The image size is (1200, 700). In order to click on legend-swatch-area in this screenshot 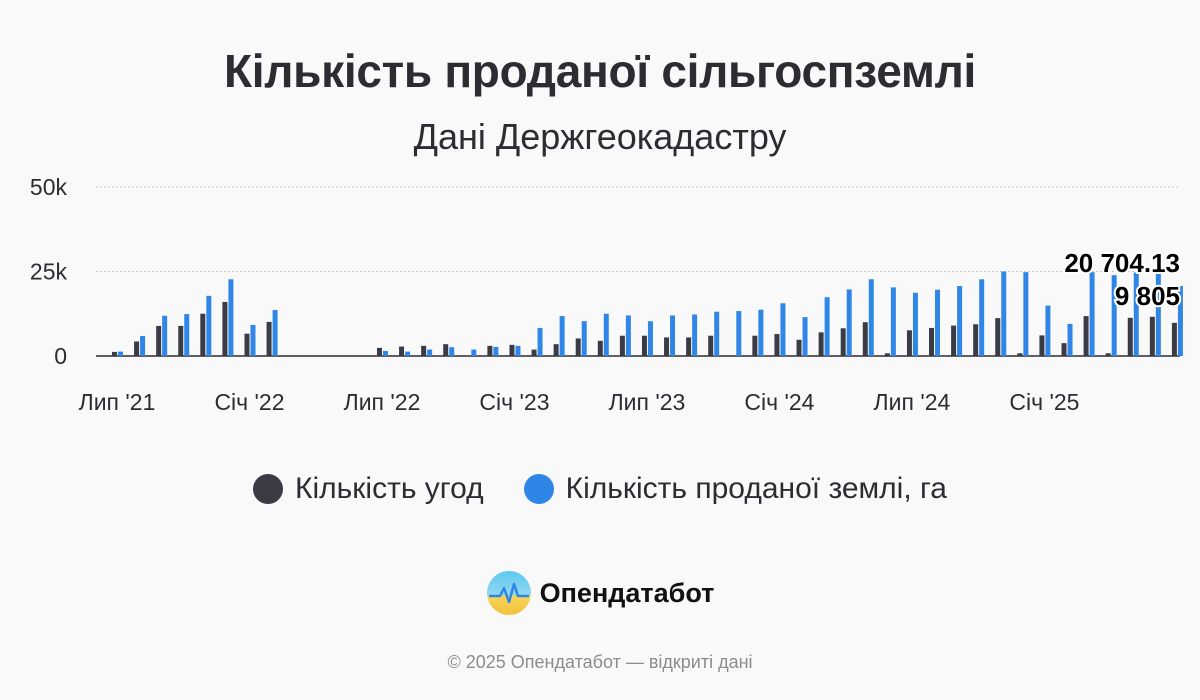, I will do `click(538, 489)`.